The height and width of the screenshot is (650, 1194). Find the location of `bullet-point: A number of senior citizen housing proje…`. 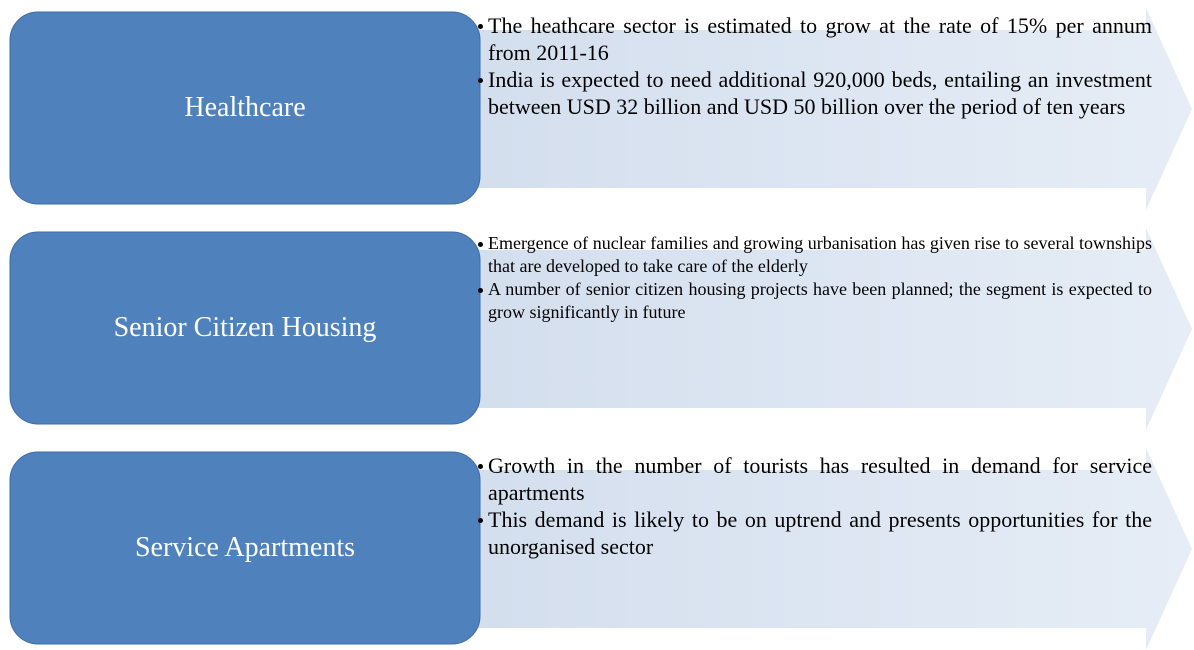

bullet-point: A number of senior citizen housing proje… is located at coordinates (815, 300).